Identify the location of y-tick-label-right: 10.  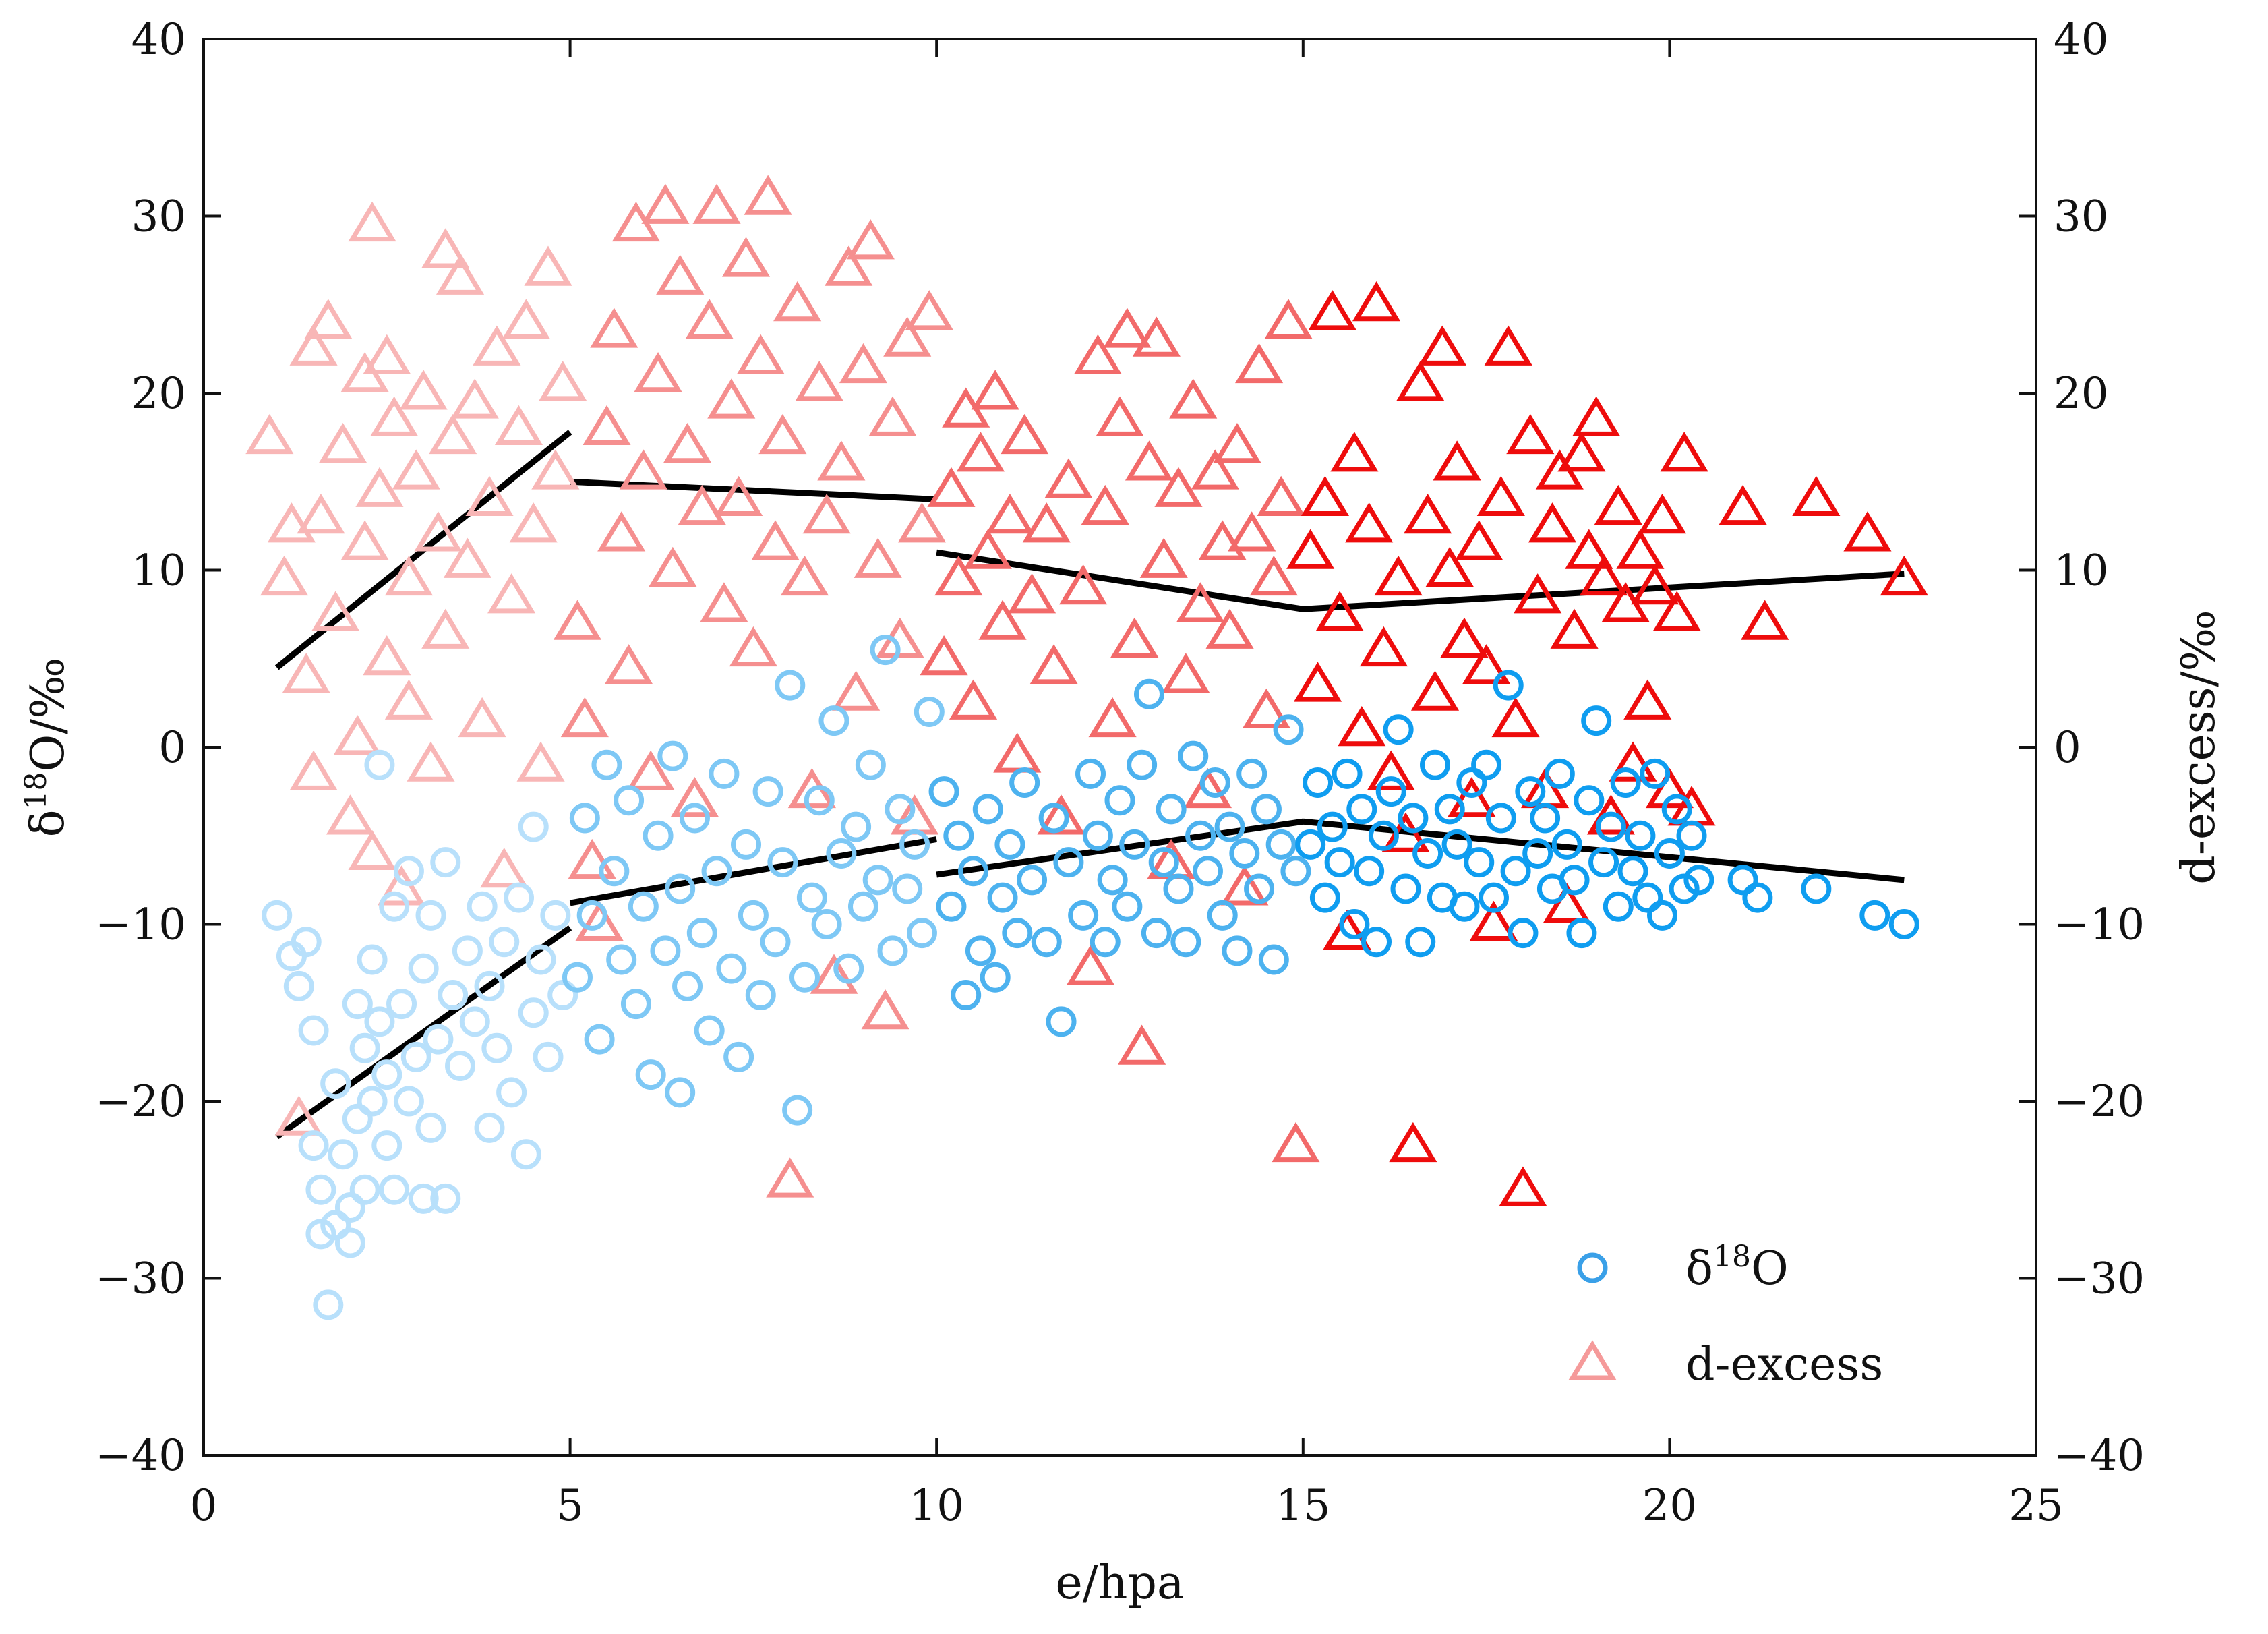
(2081, 571).